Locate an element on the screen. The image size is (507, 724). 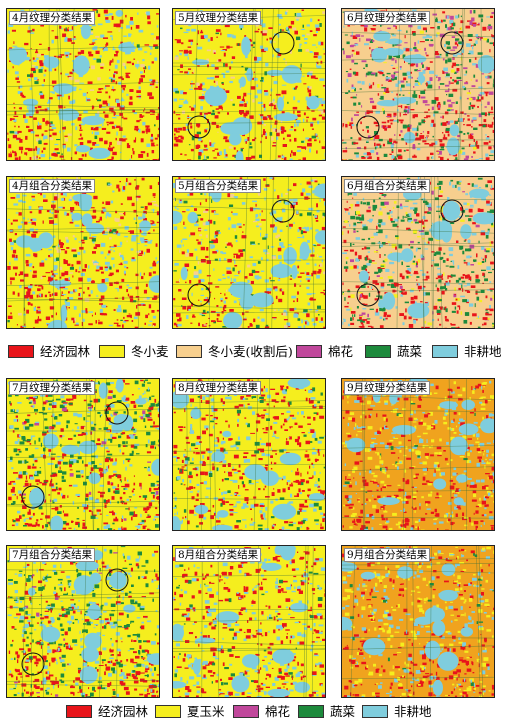
panel-title: 5月纹理分类结果 is located at coordinates (218, 18).